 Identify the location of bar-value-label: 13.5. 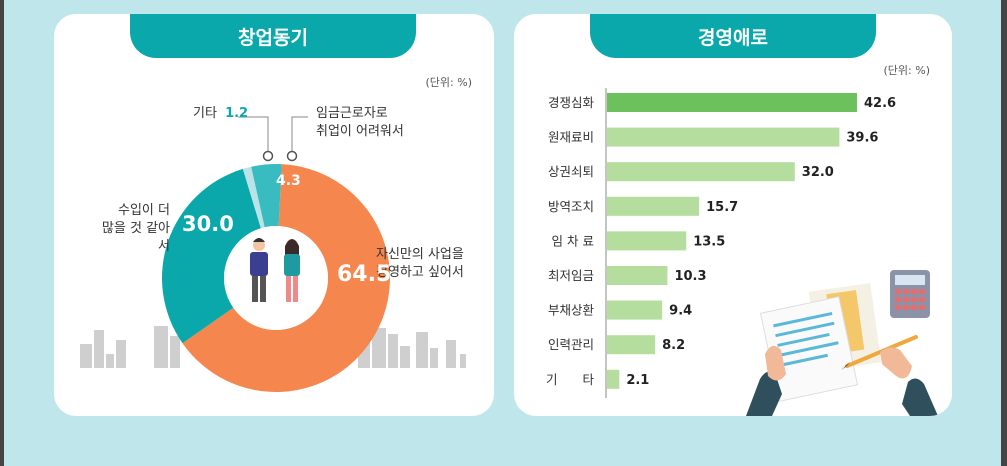
(709, 241).